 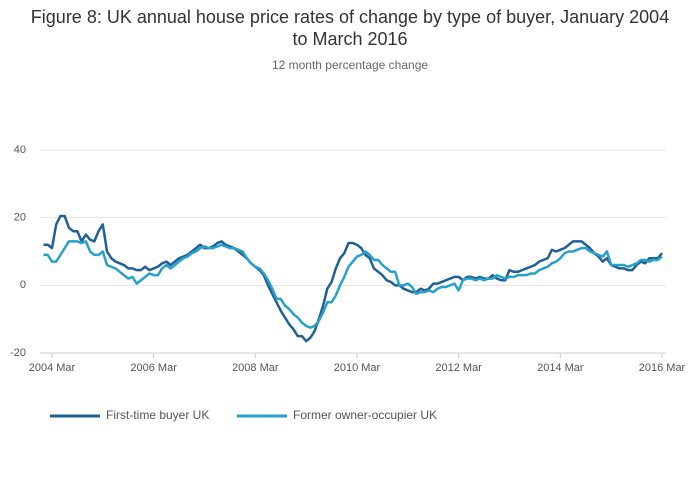 I want to click on x-tick-label: 2014 Mar, so click(x=560, y=368).